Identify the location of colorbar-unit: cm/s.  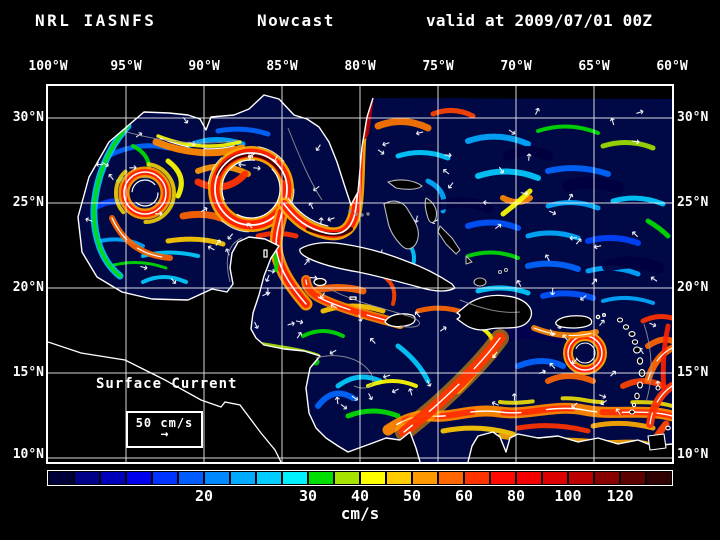
(360, 513).